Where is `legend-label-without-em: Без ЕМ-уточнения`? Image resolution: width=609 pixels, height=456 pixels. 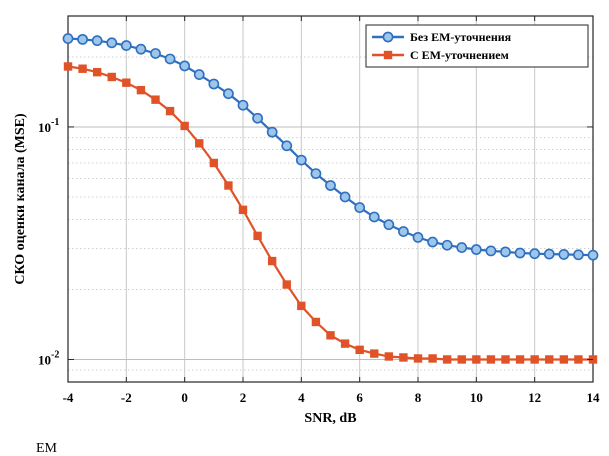 legend-label-without-em: Без ЕМ-уточнения is located at coordinates (461, 37).